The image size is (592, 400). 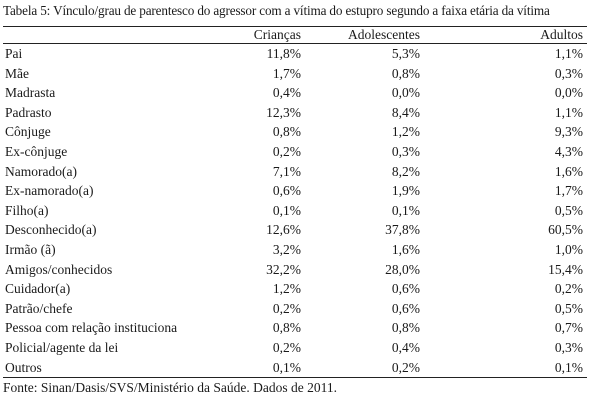 What do you see at coordinates (568, 367) in the screenshot?
I see `cell-adultos: 0,1%` at bounding box center [568, 367].